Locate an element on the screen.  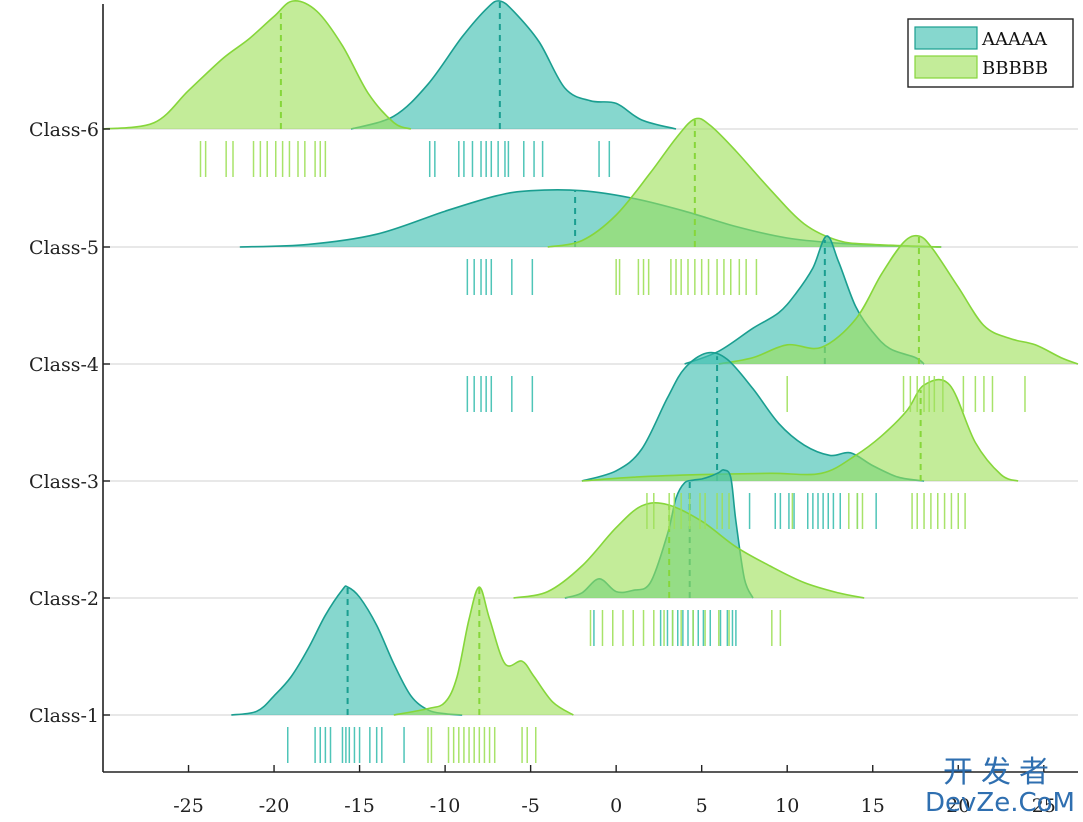
watermark-logo: 开发者 DevZe.CoM is located at coordinates (1000, 786).